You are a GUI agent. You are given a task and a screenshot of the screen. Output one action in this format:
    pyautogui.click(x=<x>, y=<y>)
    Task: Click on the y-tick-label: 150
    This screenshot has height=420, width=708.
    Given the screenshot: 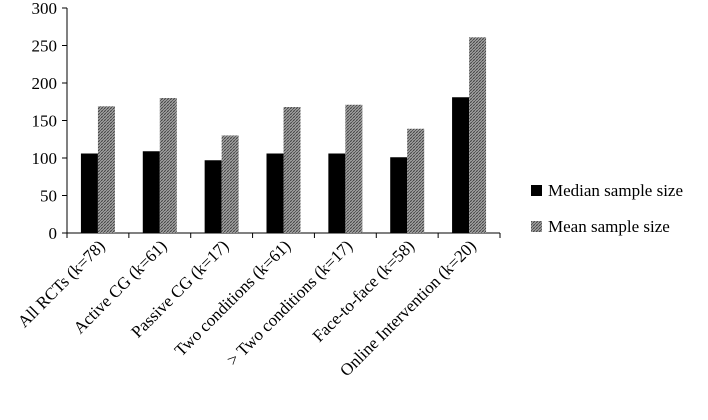 What is the action you would take?
    pyautogui.click(x=45, y=121)
    